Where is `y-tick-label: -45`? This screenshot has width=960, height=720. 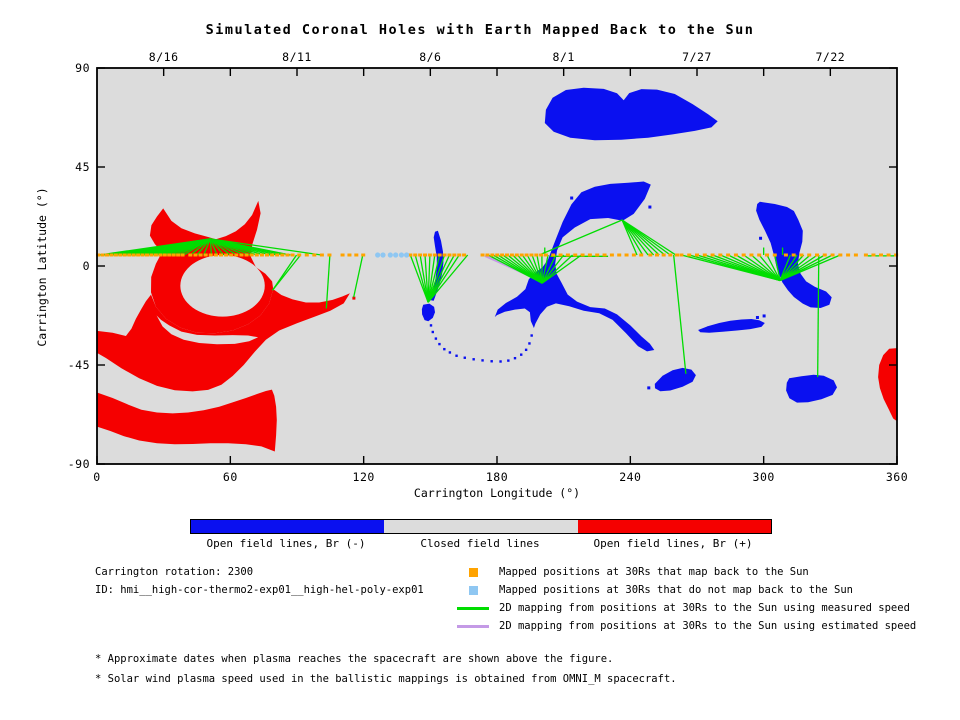 y-tick-label: -45 is located at coordinates (78, 365).